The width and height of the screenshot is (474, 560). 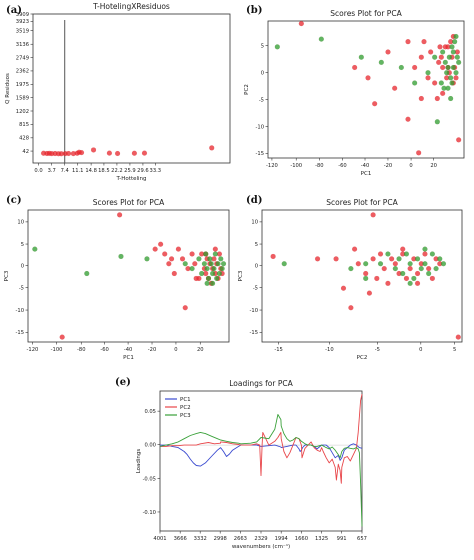 I want to click on panel-a-ytick-label: 3909, so click(x=22, y=15).